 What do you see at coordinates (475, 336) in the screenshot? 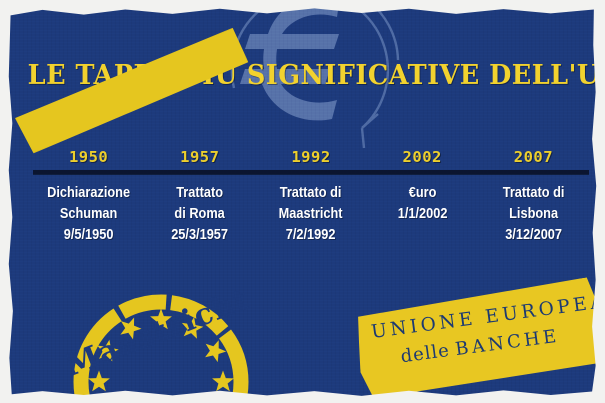
I see `banche-label` at bounding box center [475, 336].